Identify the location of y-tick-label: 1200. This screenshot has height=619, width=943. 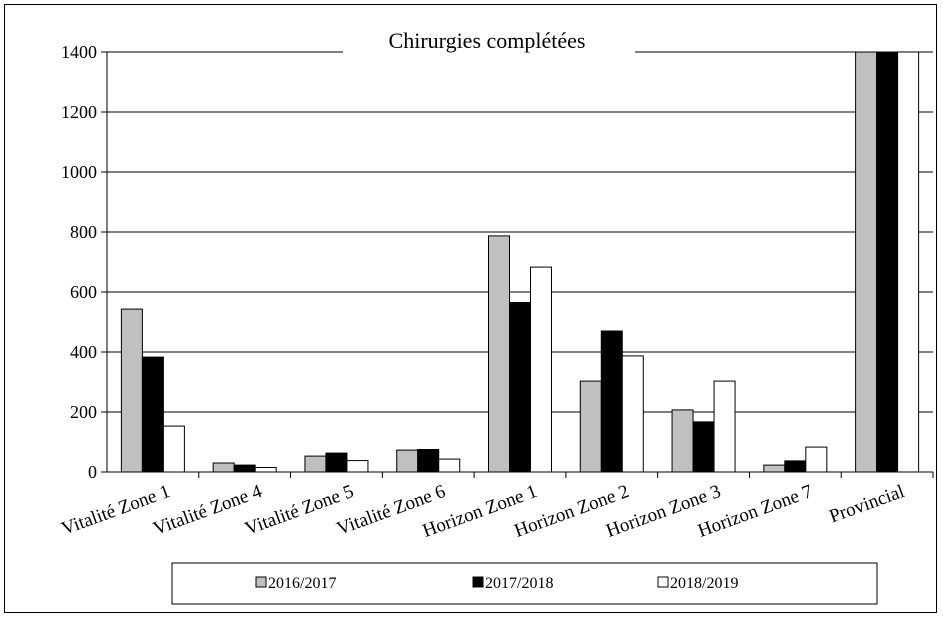
(79, 112).